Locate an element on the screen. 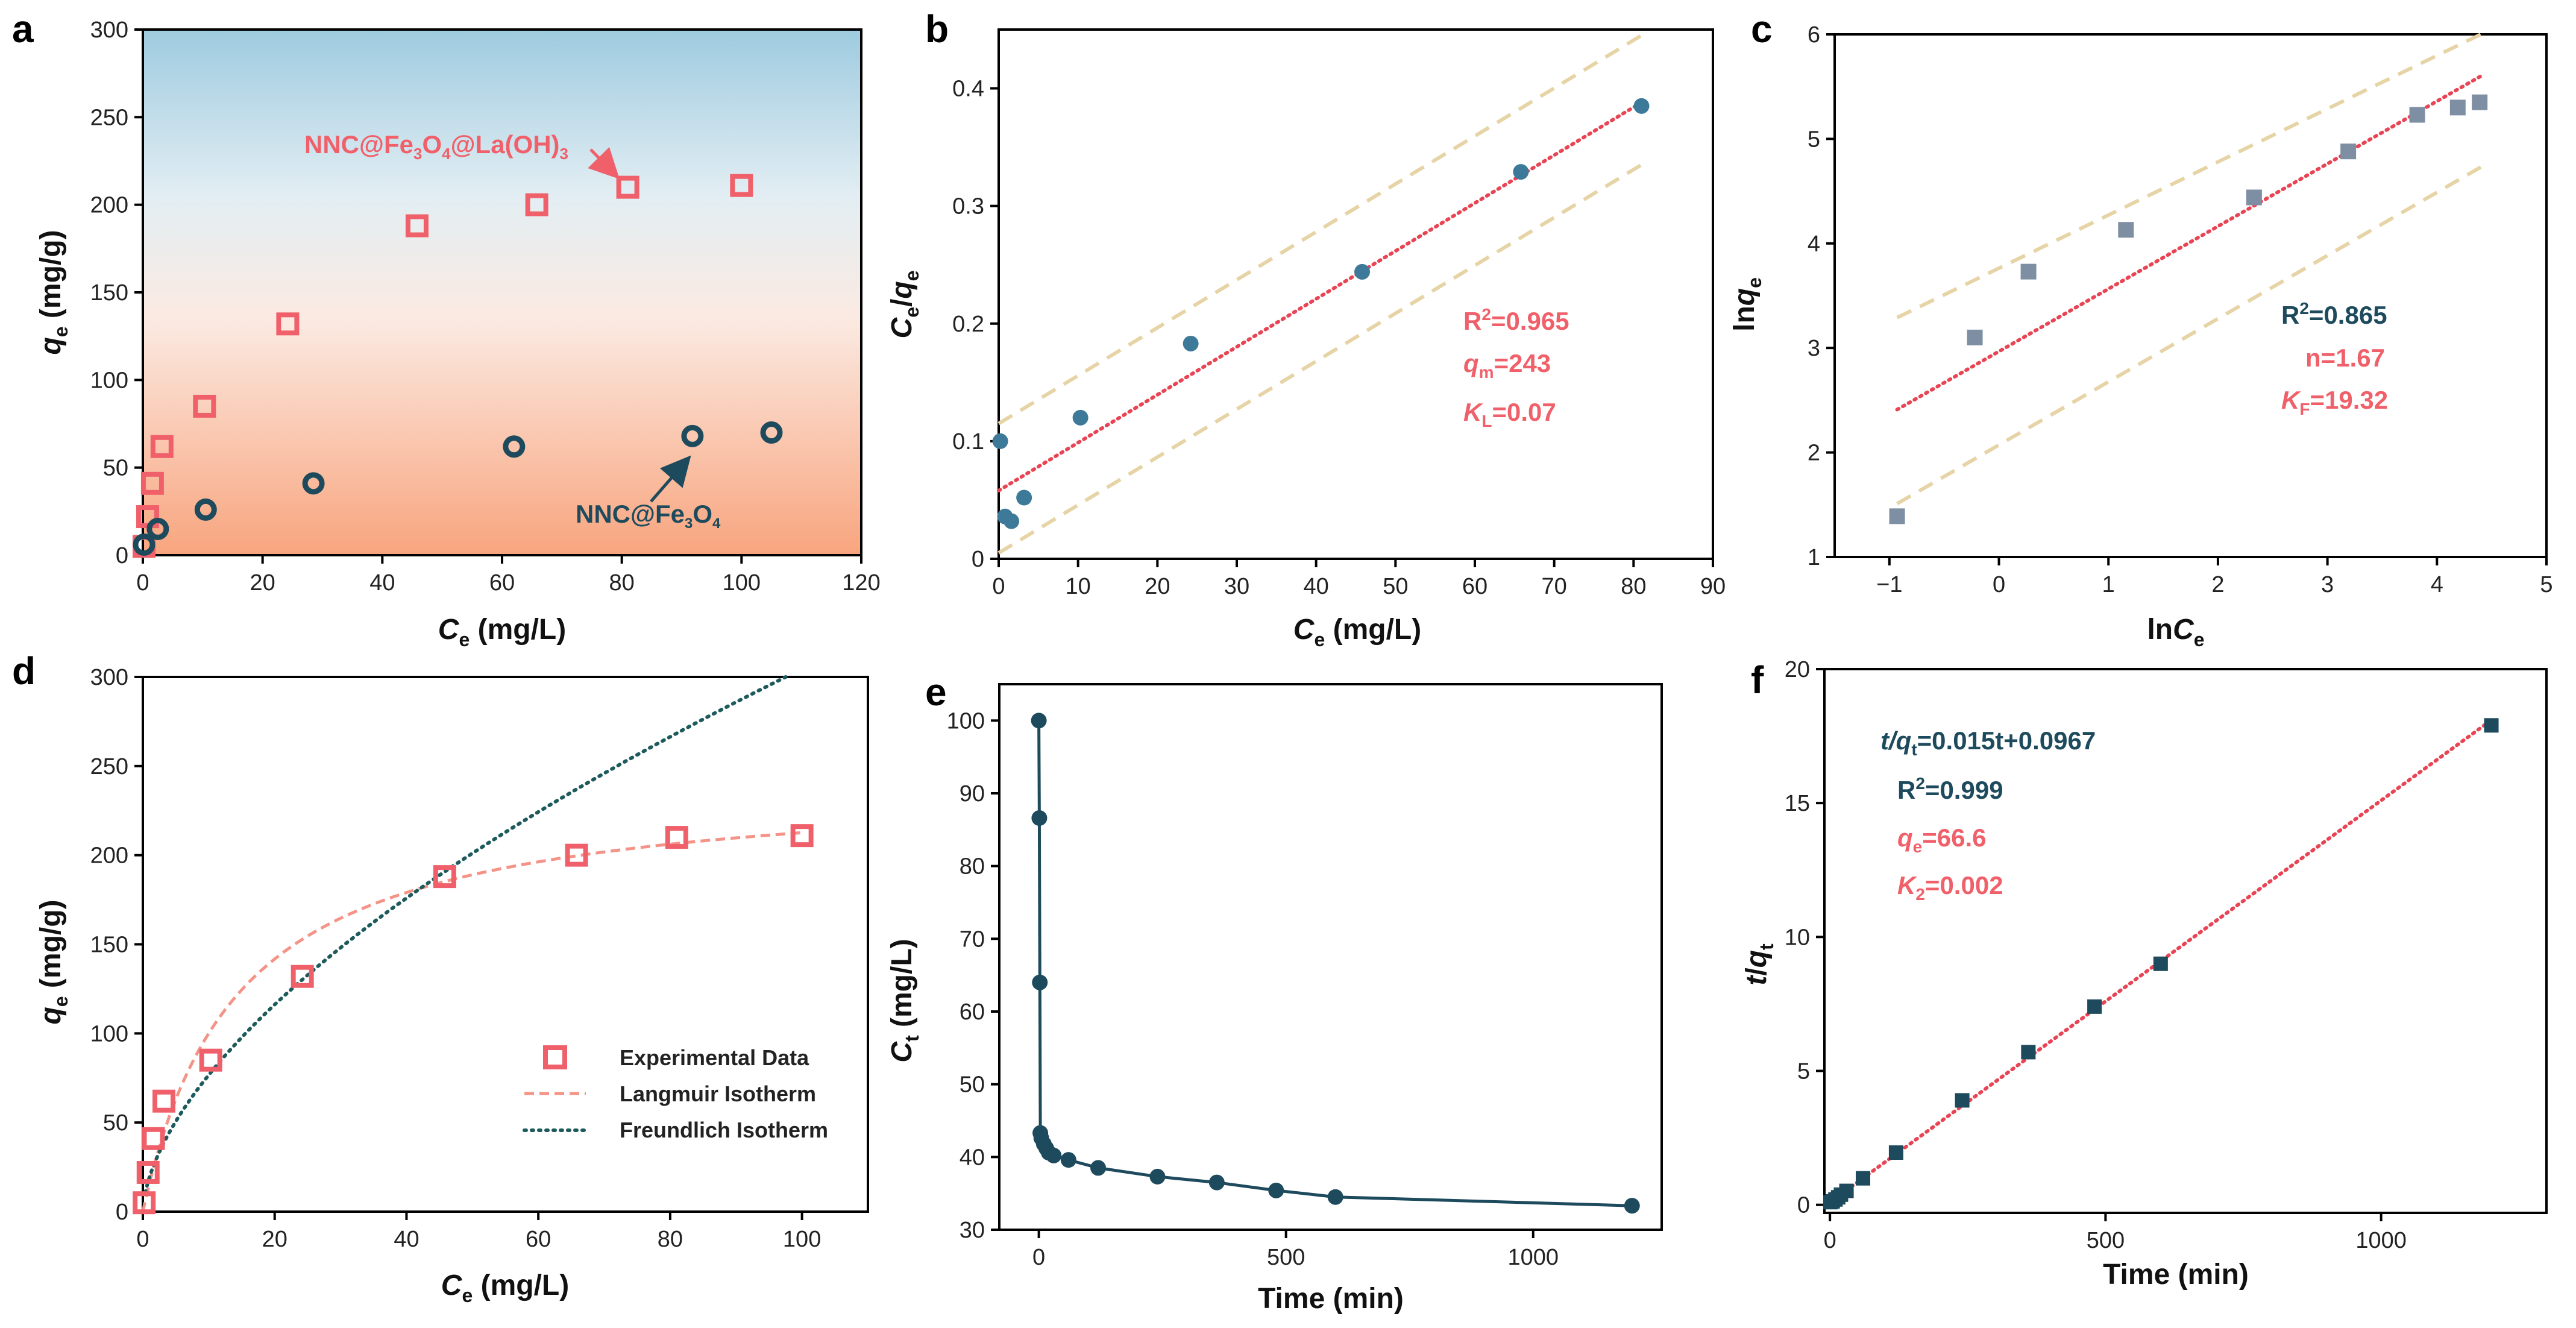 The image size is (2576, 1328). y-tick-label: 200 is located at coordinates (109, 206).